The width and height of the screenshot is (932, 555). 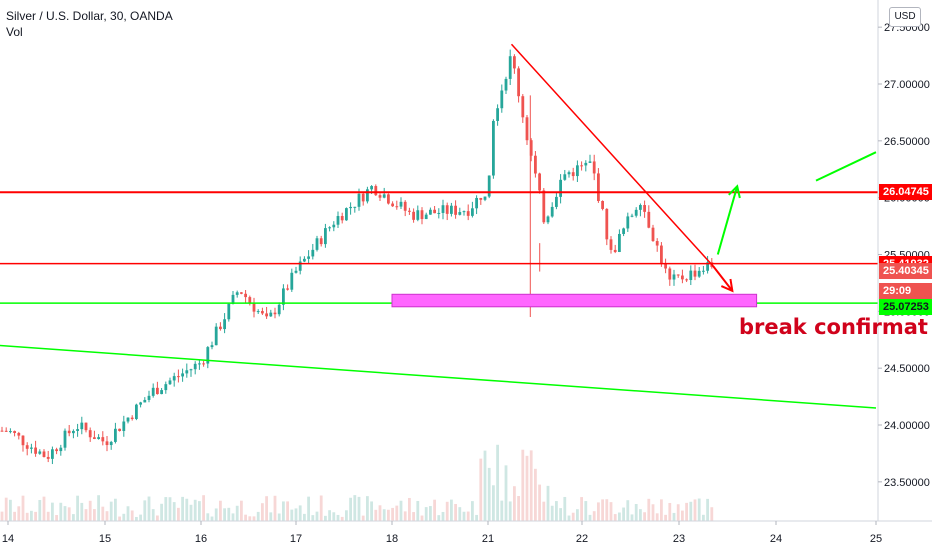 I want to click on countdown-tag: 29:09, so click(x=905, y=290).